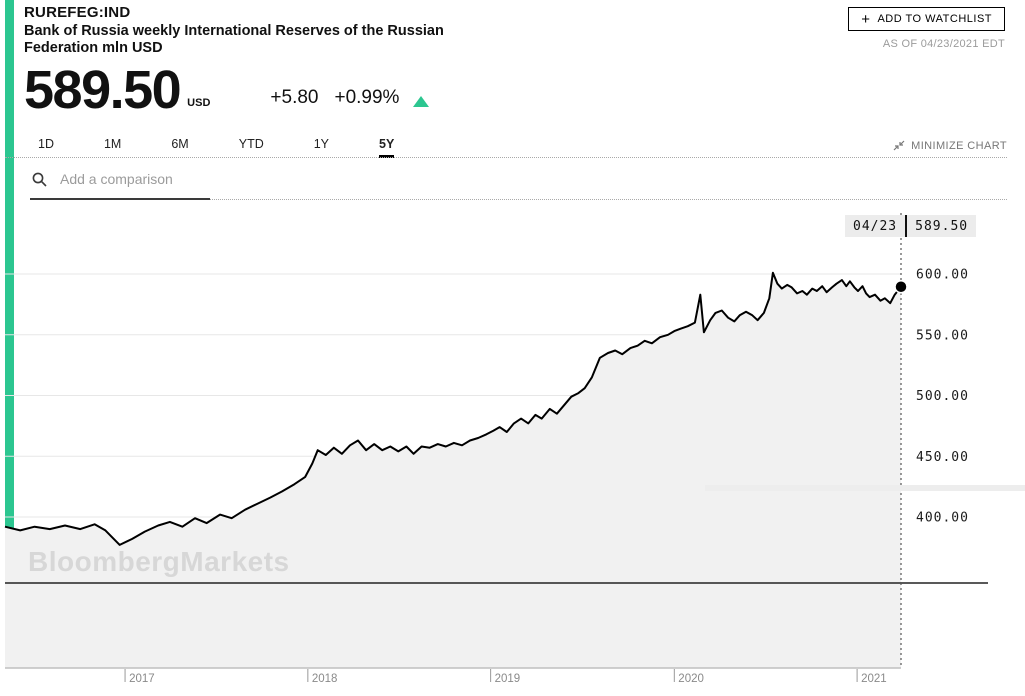 This screenshot has width=1025, height=696. Describe the element at coordinates (906, 226) in the screenshot. I see `crosshair-divider` at that location.